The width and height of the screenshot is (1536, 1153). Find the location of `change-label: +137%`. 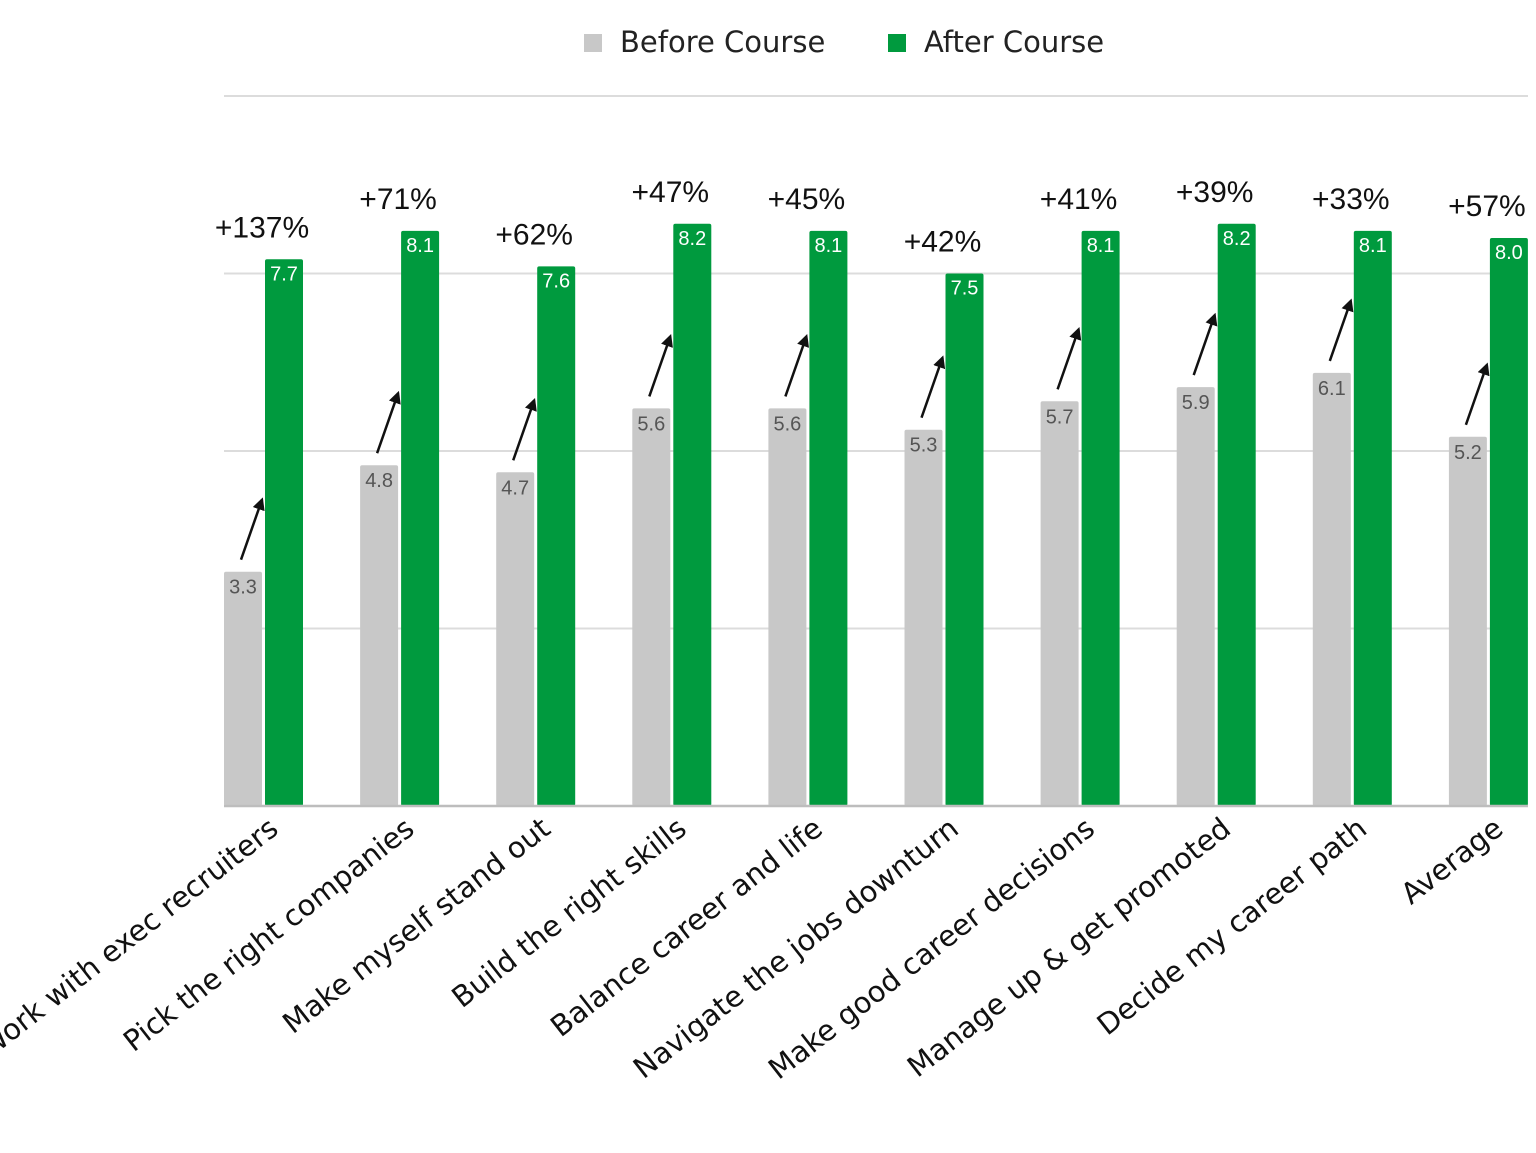

change-label: +137% is located at coordinates (262, 227).